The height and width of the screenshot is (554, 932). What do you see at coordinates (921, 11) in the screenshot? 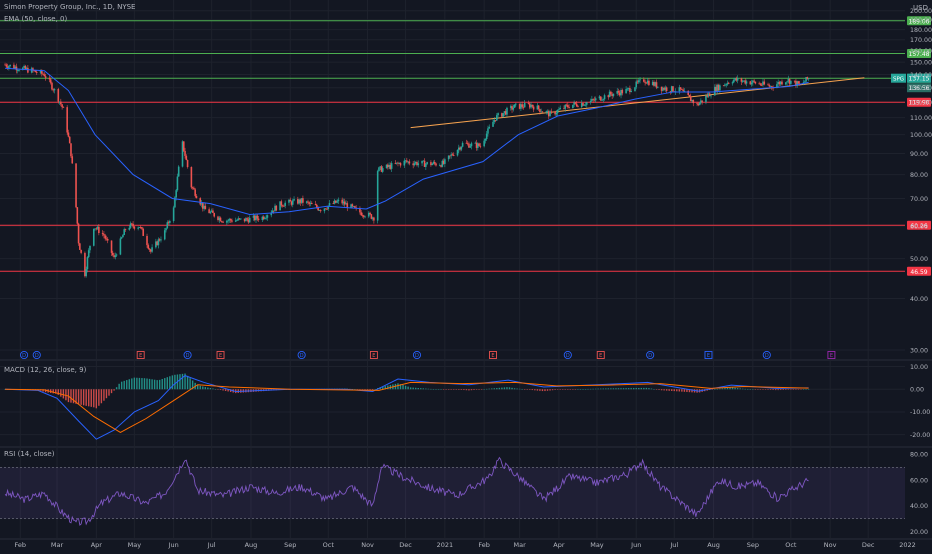
I see `price-tick-label: 200.00` at bounding box center [921, 11].